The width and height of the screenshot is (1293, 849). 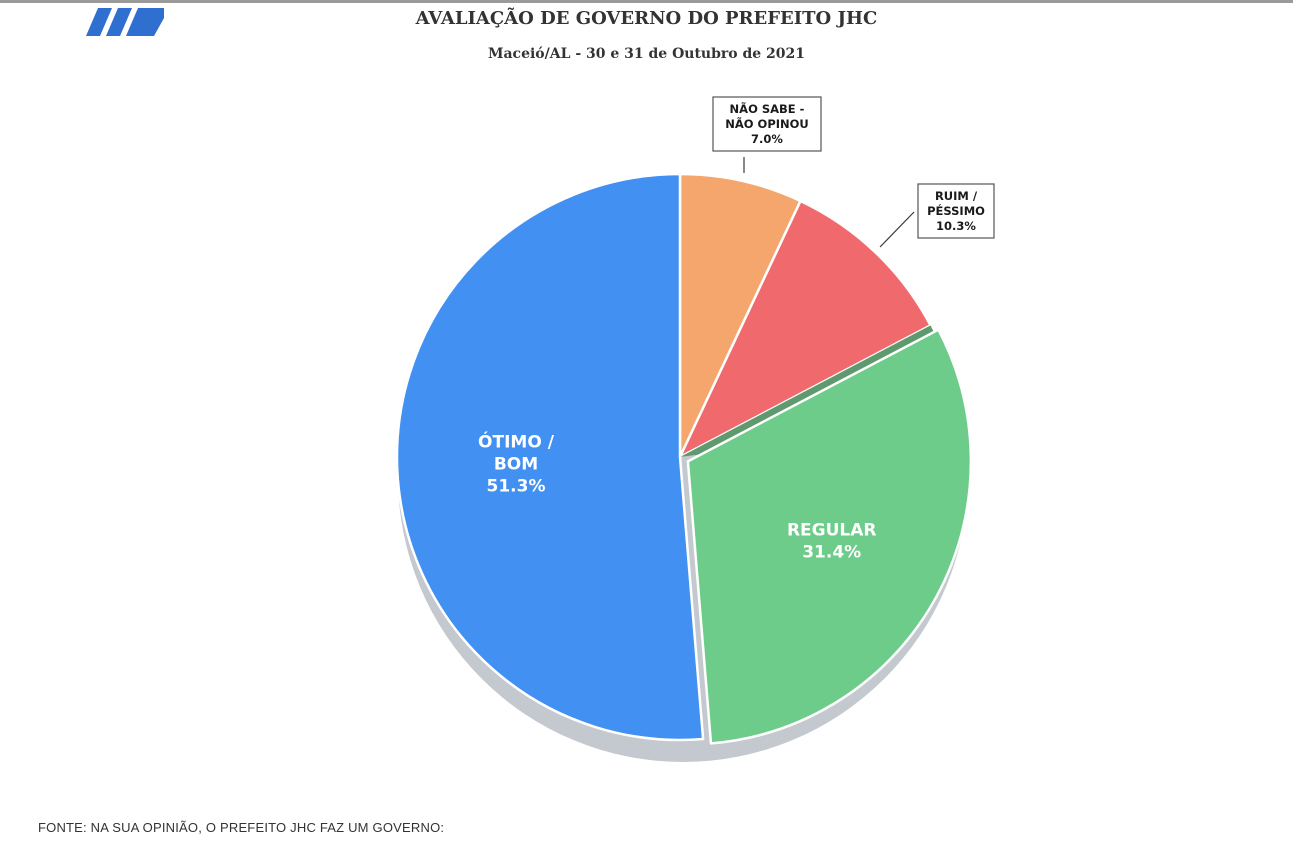 I want to click on callout-category-label: NÃO OPINOU, so click(x=767, y=123).